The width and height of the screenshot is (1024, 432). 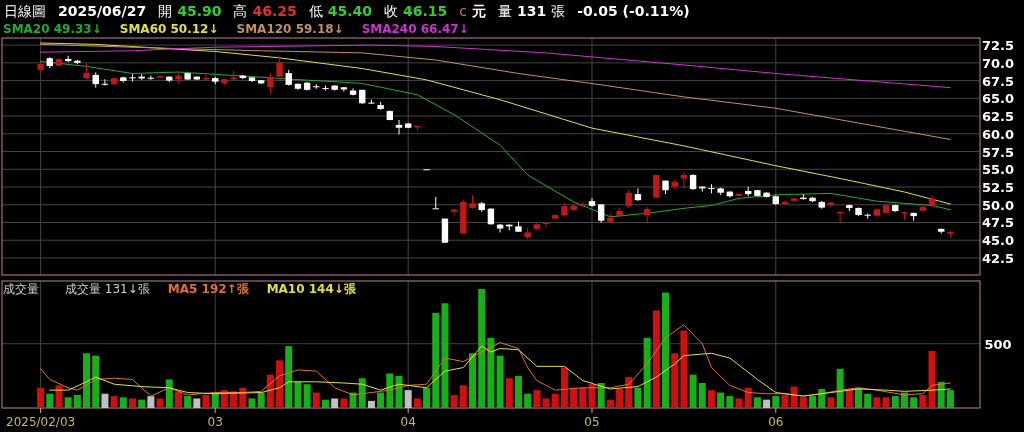 What do you see at coordinates (41, 422) in the screenshot?
I see `x-tick-label: 2025/02/03` at bounding box center [41, 422].